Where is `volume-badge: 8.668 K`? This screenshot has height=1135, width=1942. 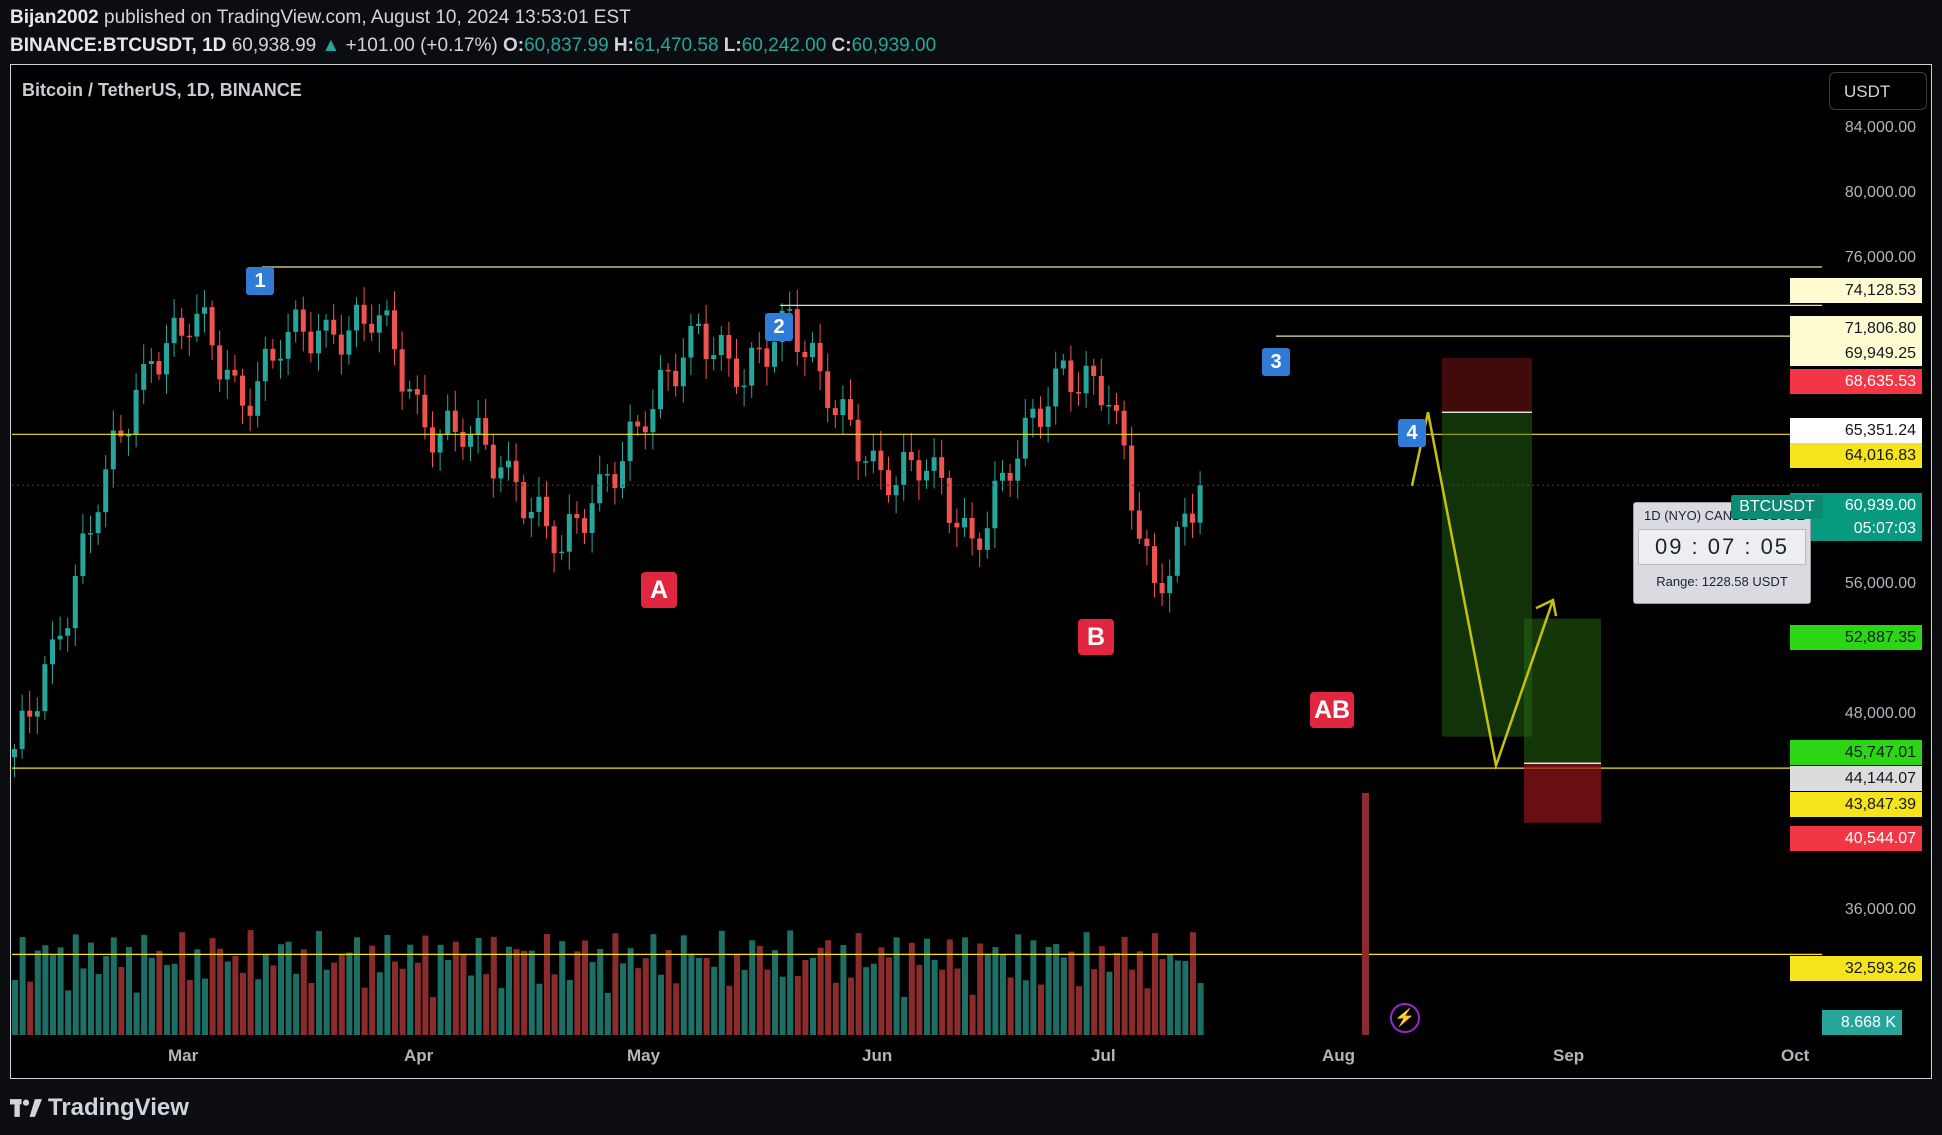 volume-badge: 8.668 K is located at coordinates (1862, 1022).